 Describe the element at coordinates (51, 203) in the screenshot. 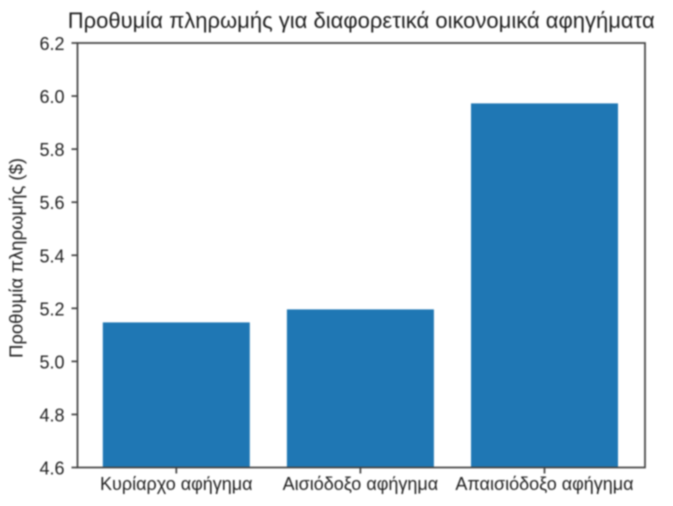

I see `svg-text: 5.6` at that location.